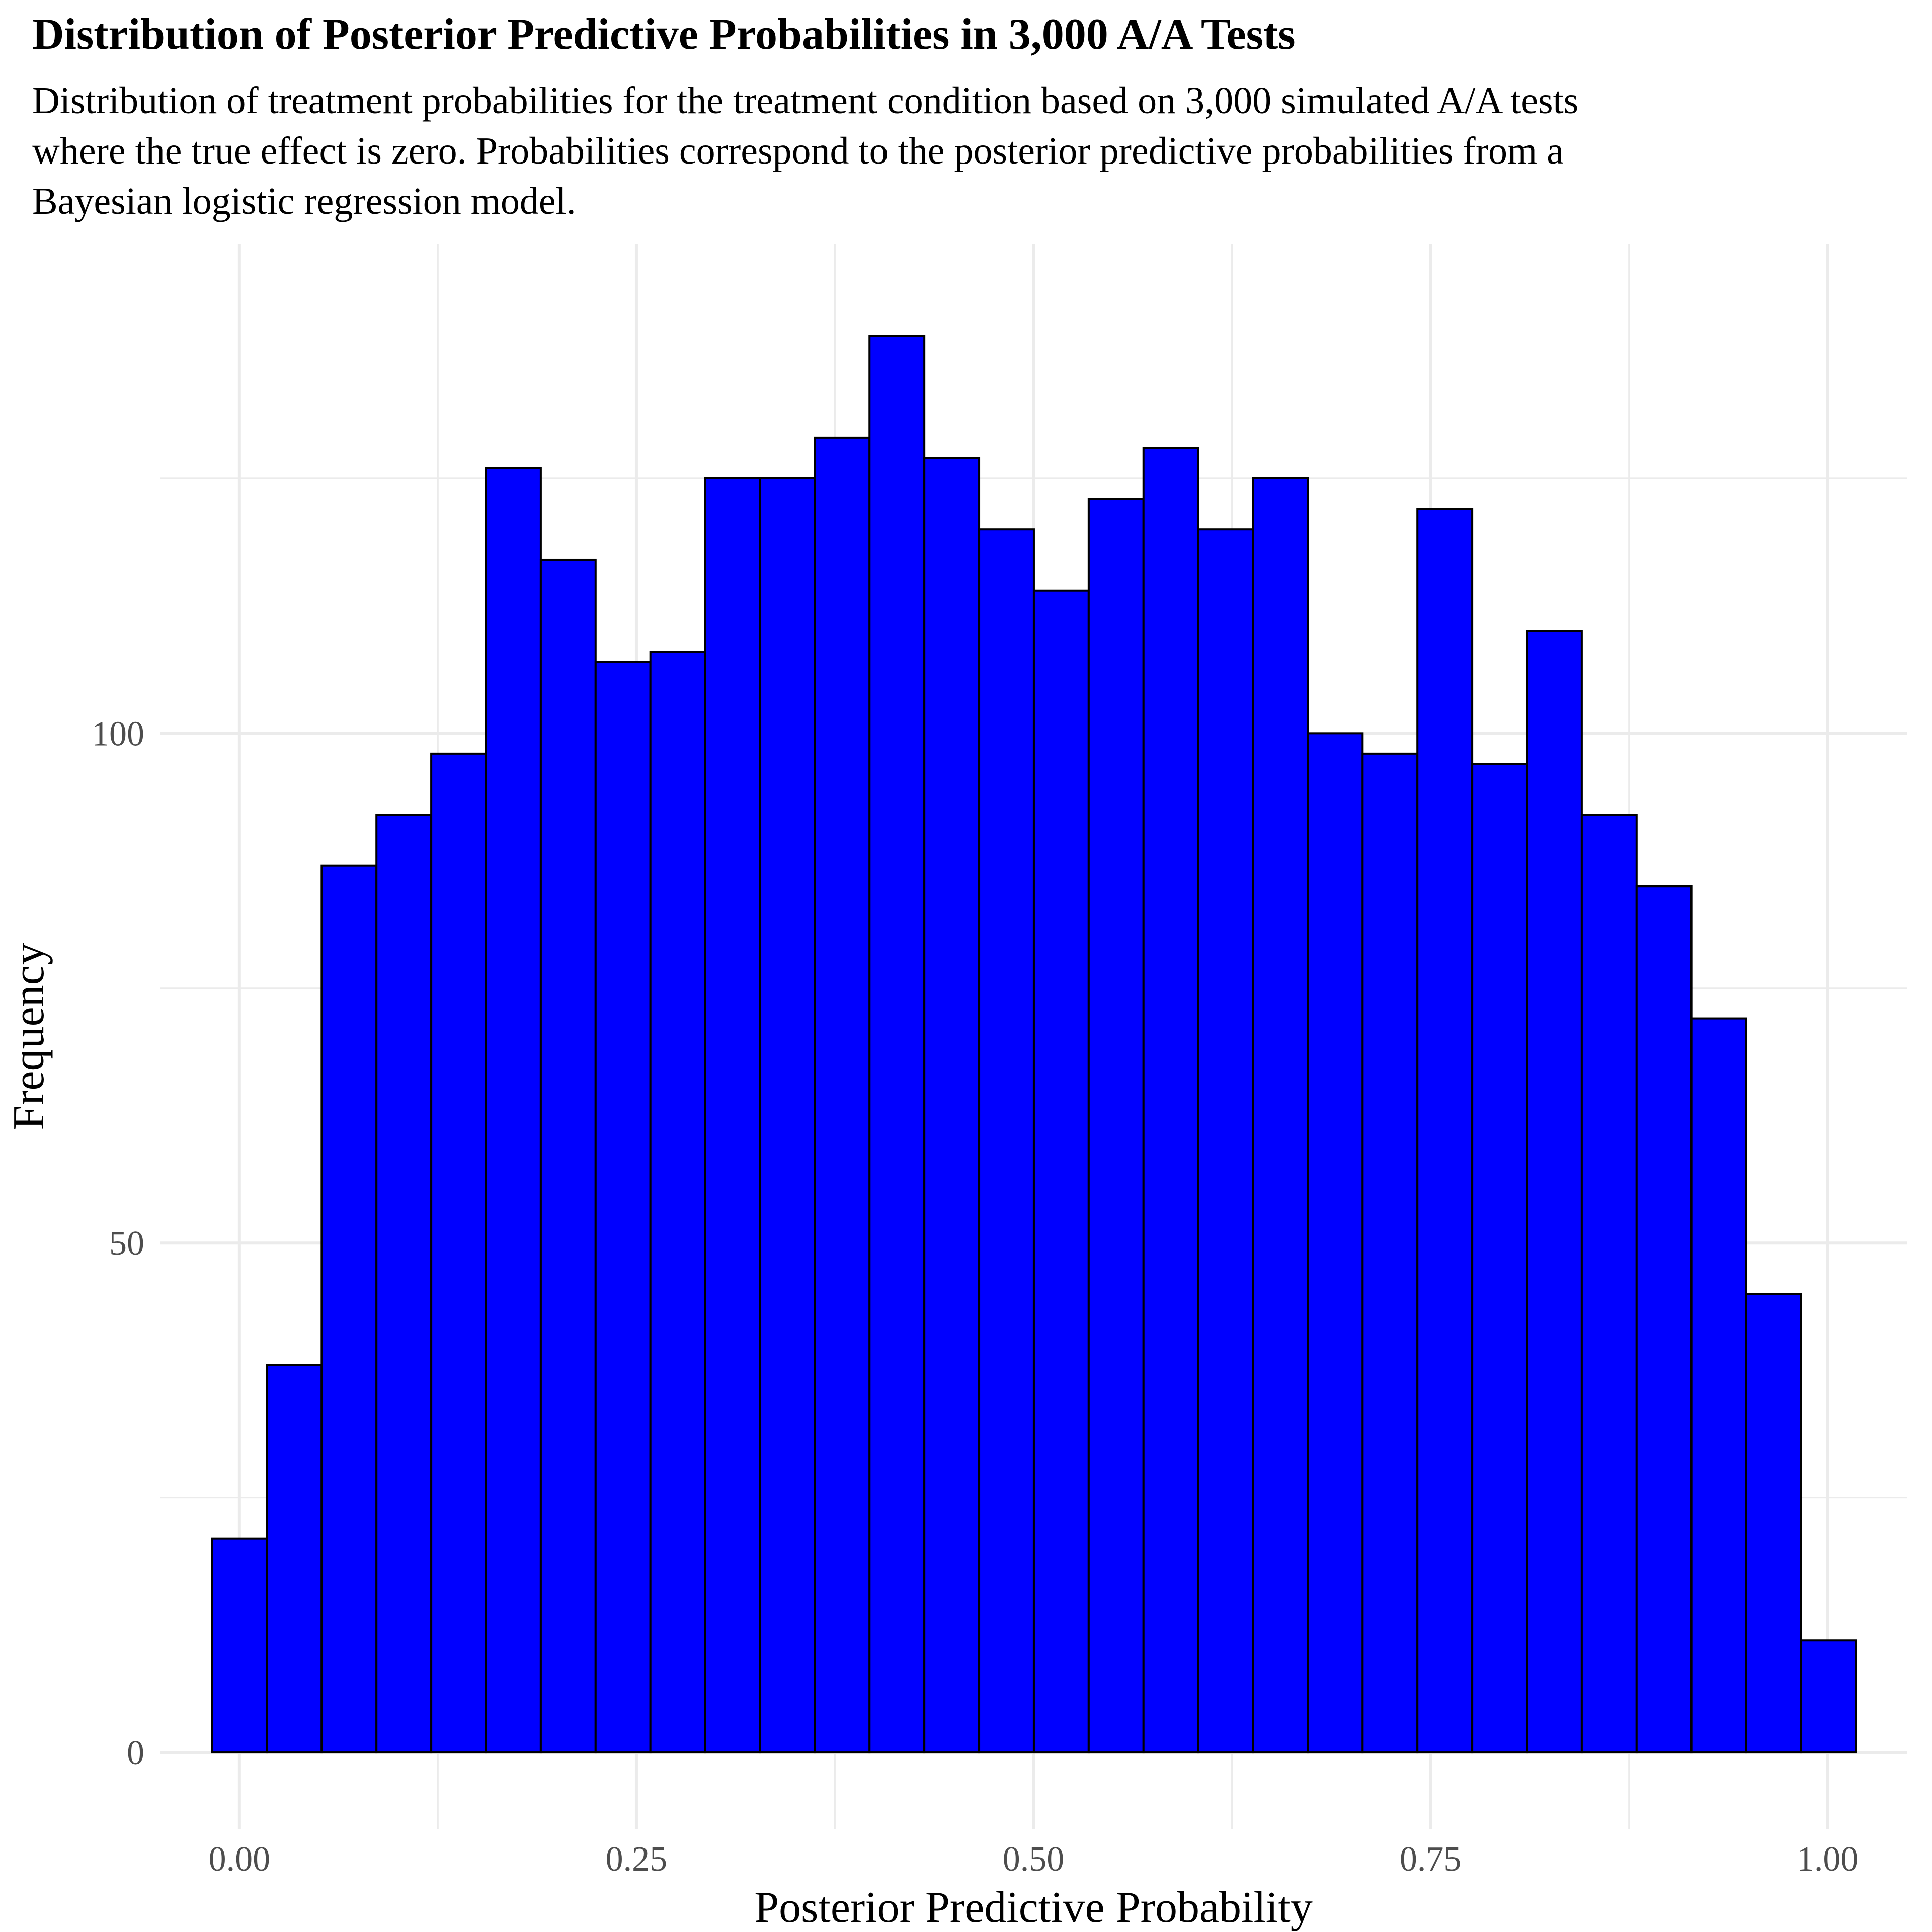  Describe the element at coordinates (126, 1243) in the screenshot. I see `y-tick-label: 50` at that location.